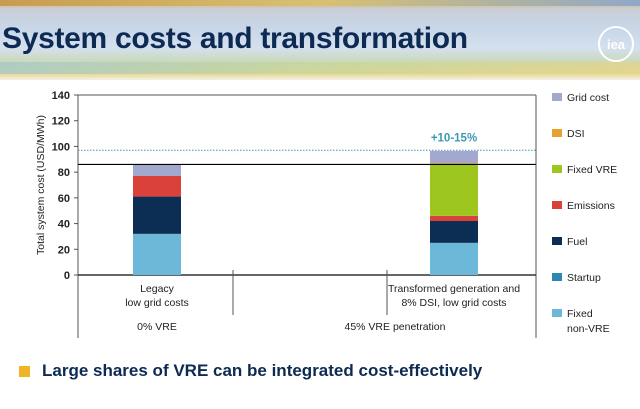 Image resolution: width=640 pixels, height=409 pixels. I want to click on legend-label: Startup, so click(584, 278).